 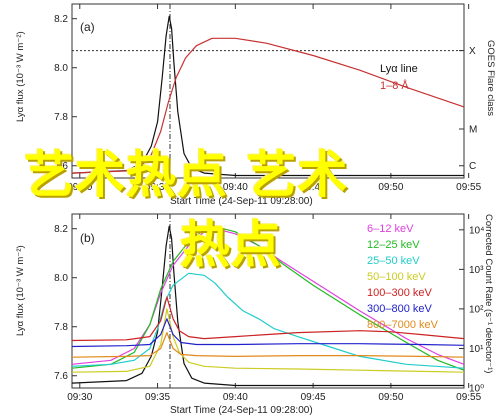 I want to click on right-tick-label: 10⁴, so click(x=476, y=230).